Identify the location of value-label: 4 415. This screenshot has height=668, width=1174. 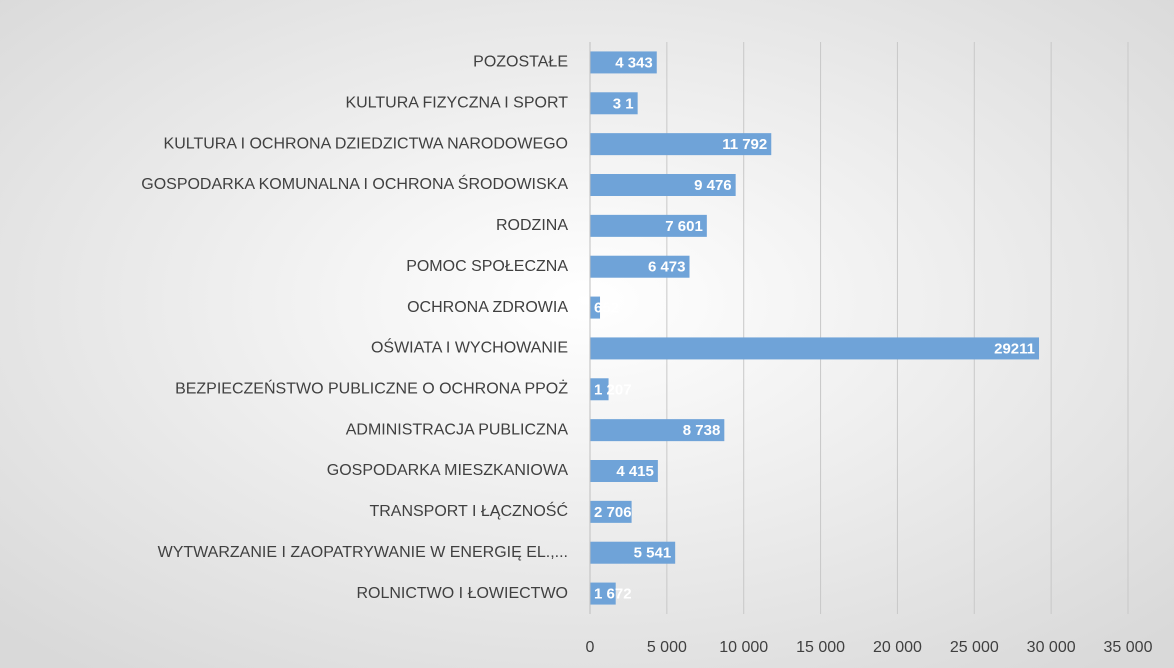
(635, 471).